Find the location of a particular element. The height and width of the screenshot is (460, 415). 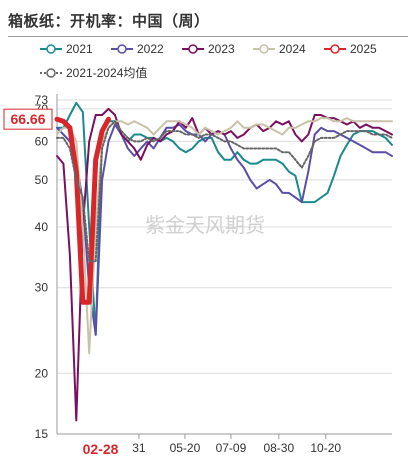

legend-item-2021: 2021 is located at coordinates (66, 49).